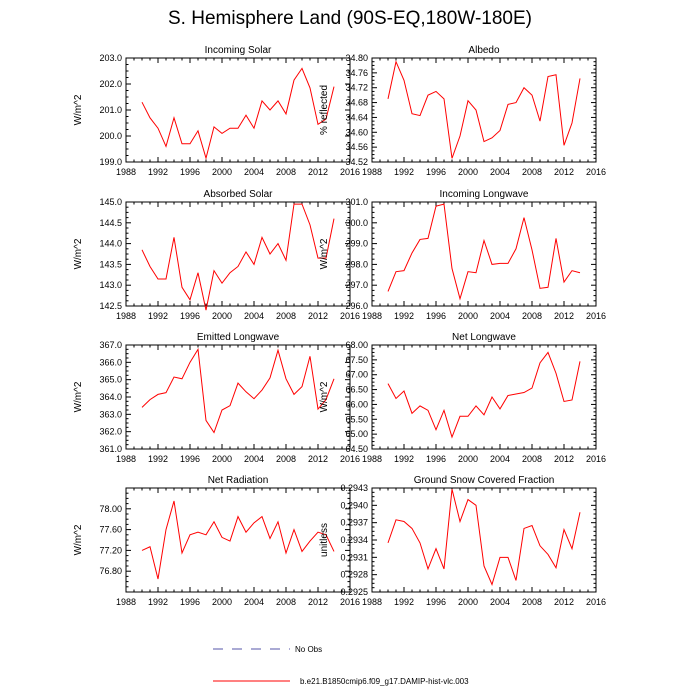 The image size is (700, 700). I want to click on y-tick-label: 65.00, so click(356, 434).